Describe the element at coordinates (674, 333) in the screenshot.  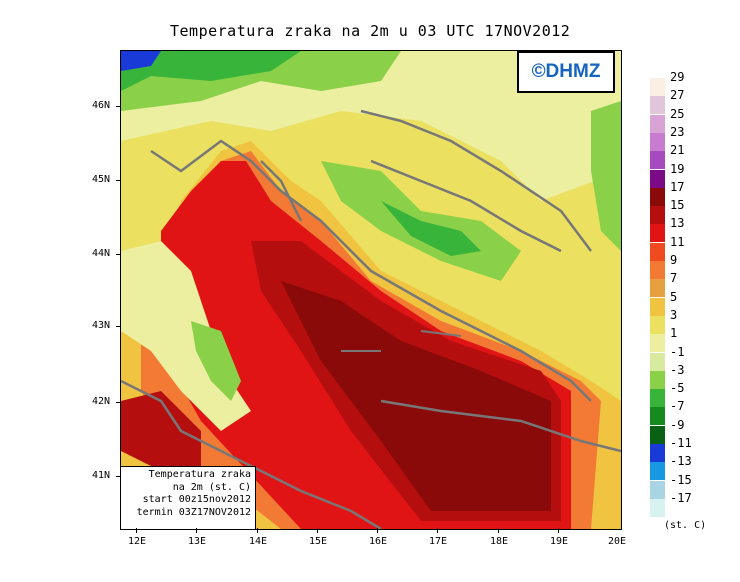
I see `legend-level-label: 1` at that location.